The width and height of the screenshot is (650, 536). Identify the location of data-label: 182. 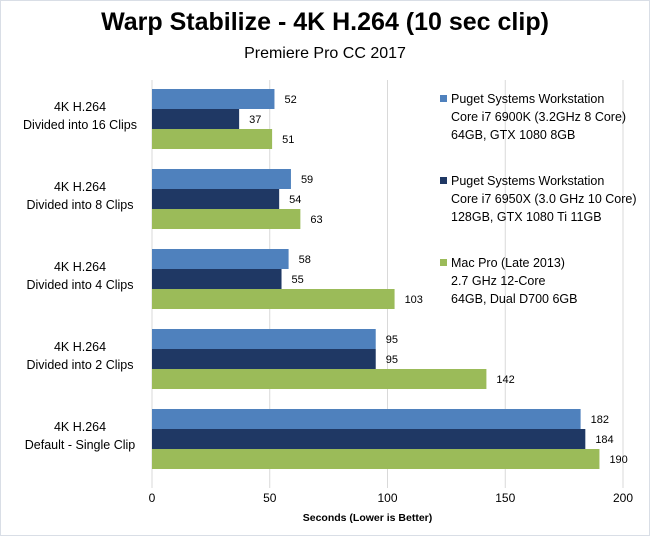
(600, 420).